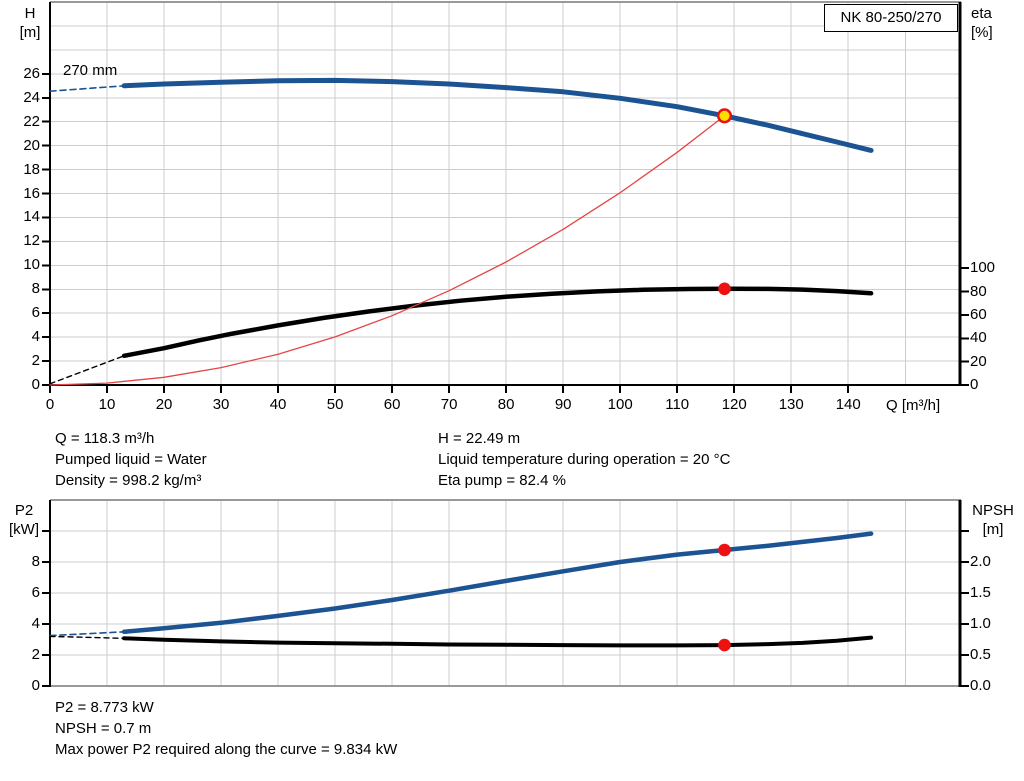 This screenshot has height=781, width=1024. What do you see at coordinates (724, 289) in the screenshot?
I see `duty-point-eta` at bounding box center [724, 289].